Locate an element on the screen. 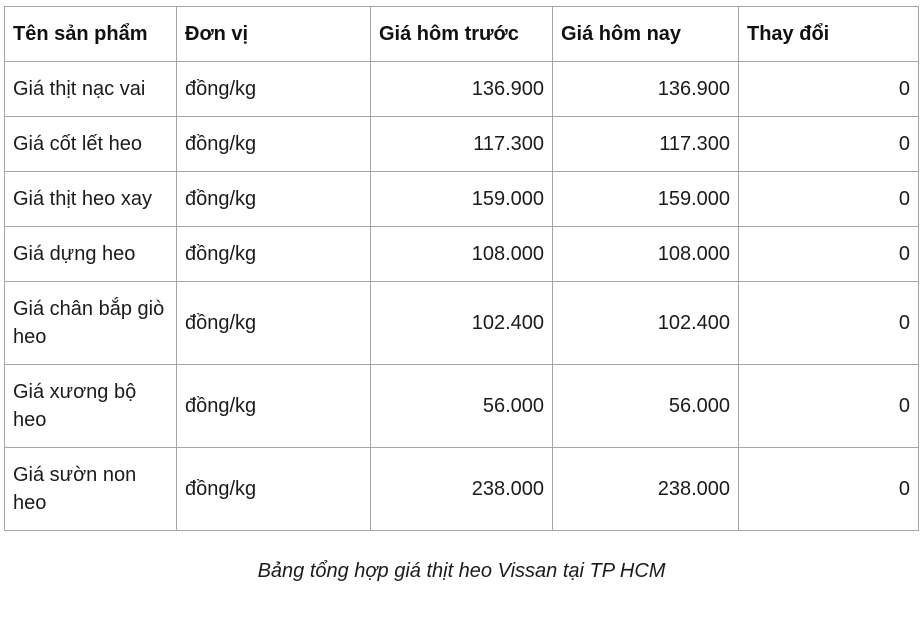  cell-today-price: 136.900 is located at coordinates (645, 89).